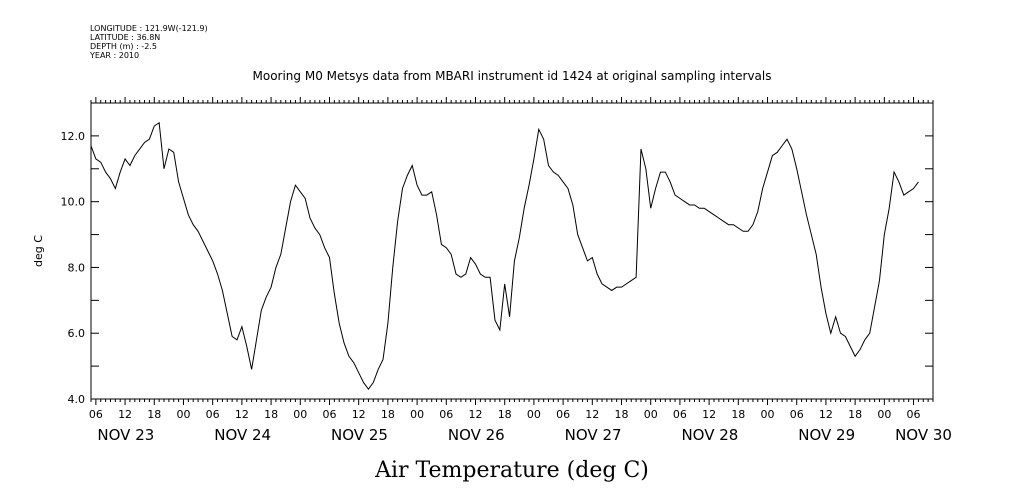 The image size is (1009, 504). I want to click on metadata-year: YEAR : 2010, so click(114, 55).